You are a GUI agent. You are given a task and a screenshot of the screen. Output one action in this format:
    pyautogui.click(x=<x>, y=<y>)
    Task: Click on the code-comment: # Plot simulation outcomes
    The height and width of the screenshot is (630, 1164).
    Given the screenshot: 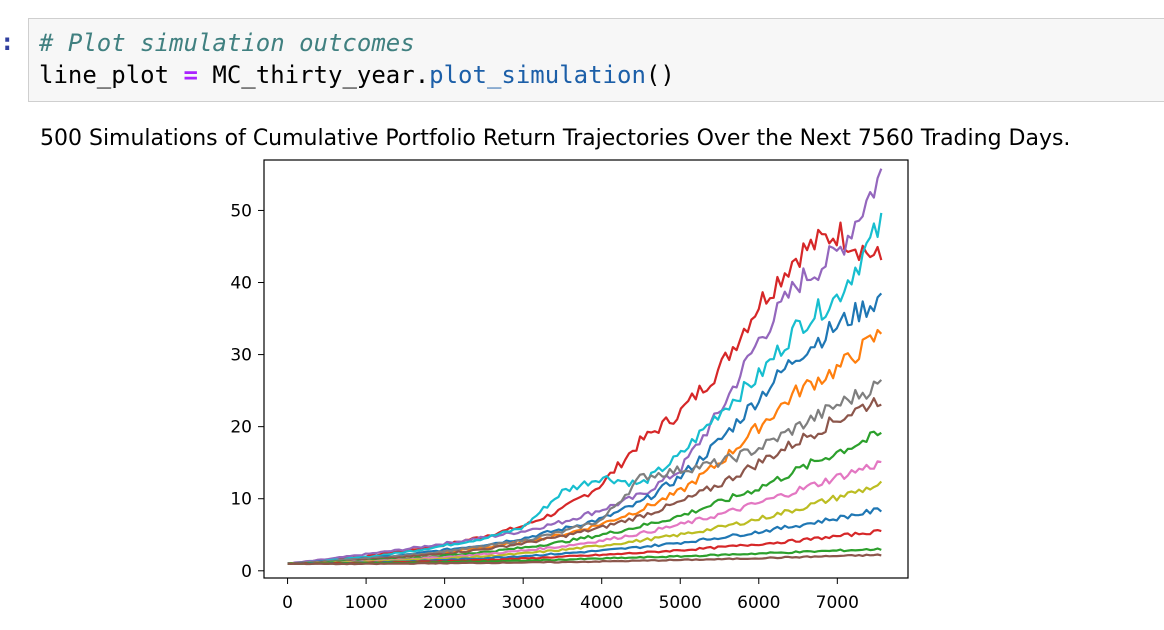 What is the action you would take?
    pyautogui.click(x=227, y=43)
    